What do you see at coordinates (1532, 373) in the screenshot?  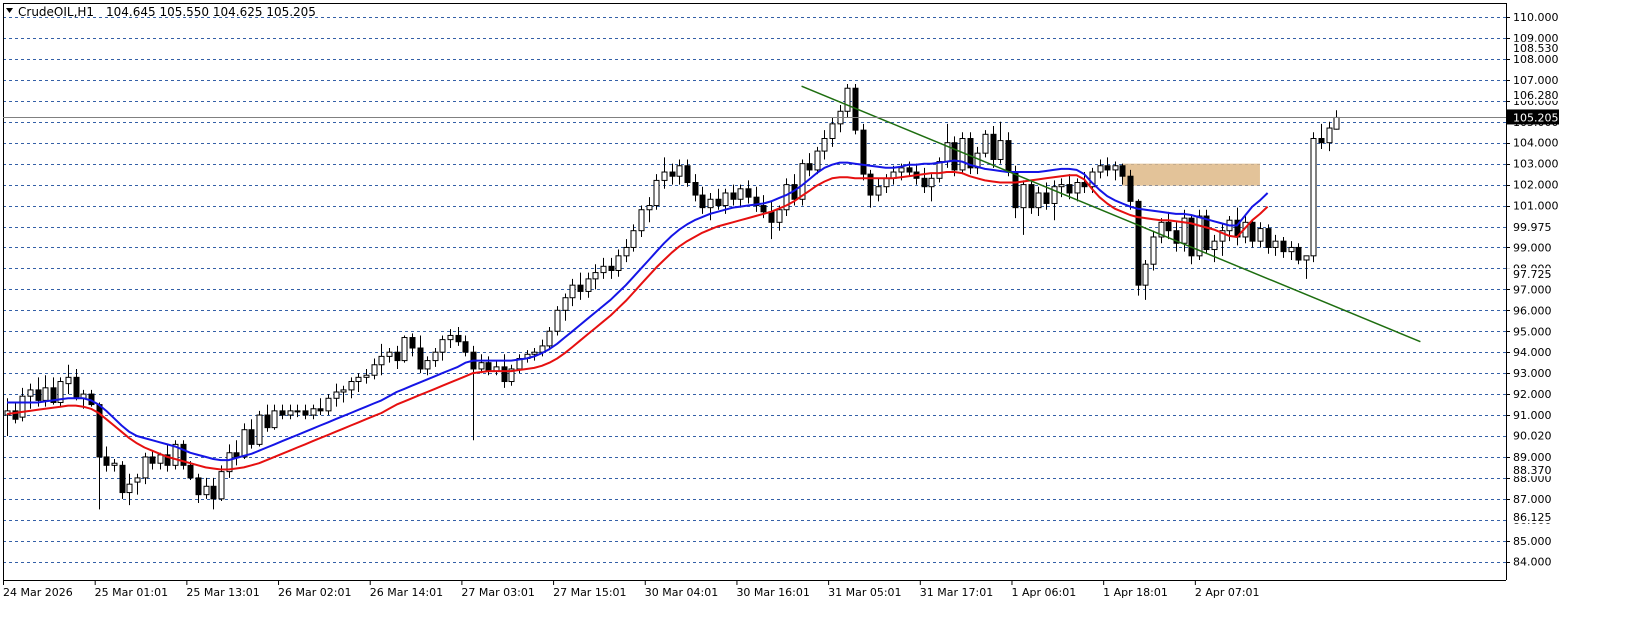 I see `y-tick-label: 93.000` at bounding box center [1532, 373].